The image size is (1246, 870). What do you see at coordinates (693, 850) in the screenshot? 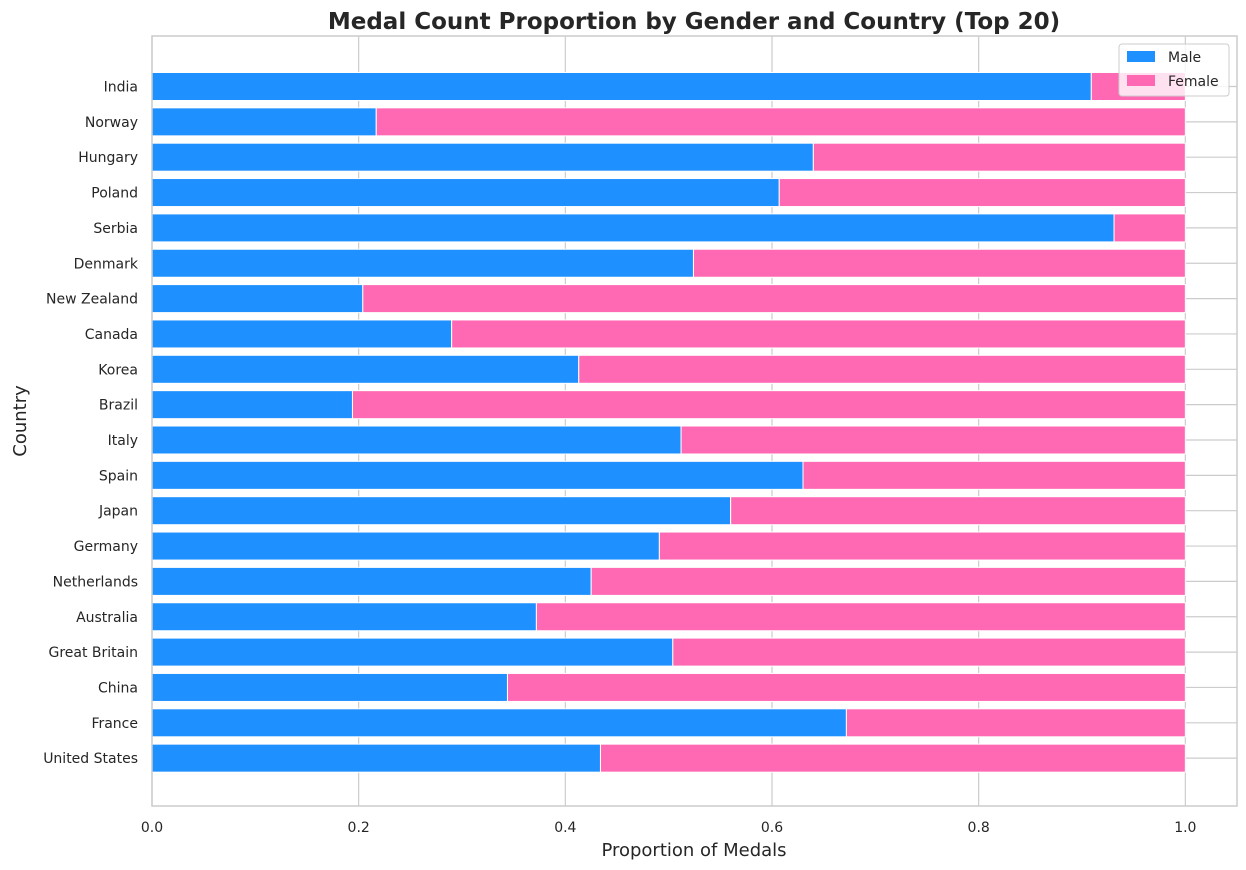
I see `x-axis-label: Proportion of Medals` at bounding box center [693, 850].